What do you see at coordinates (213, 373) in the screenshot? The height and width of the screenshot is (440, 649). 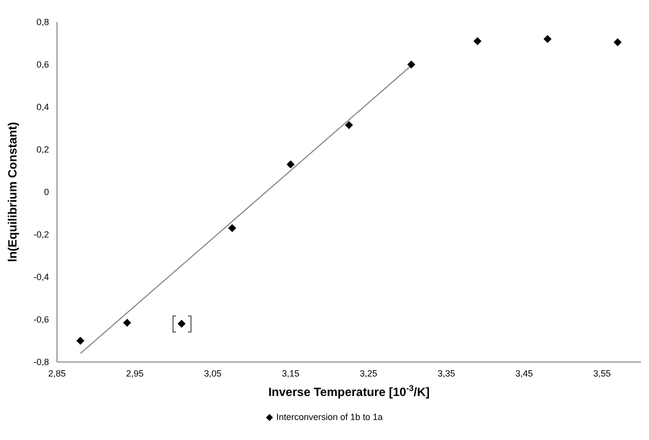 I see `x-tick-label: 3,05` at bounding box center [213, 373].